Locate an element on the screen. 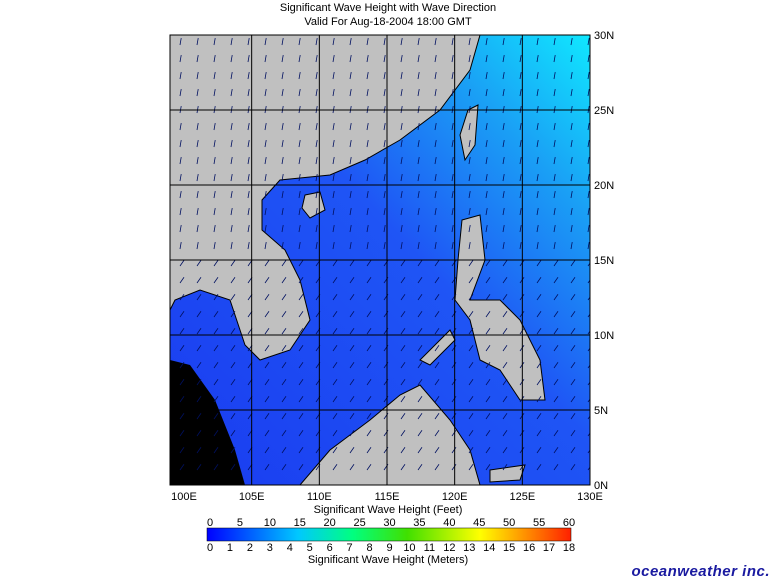 This screenshot has height=581, width=776. latitude-label: 10N is located at coordinates (604, 336).